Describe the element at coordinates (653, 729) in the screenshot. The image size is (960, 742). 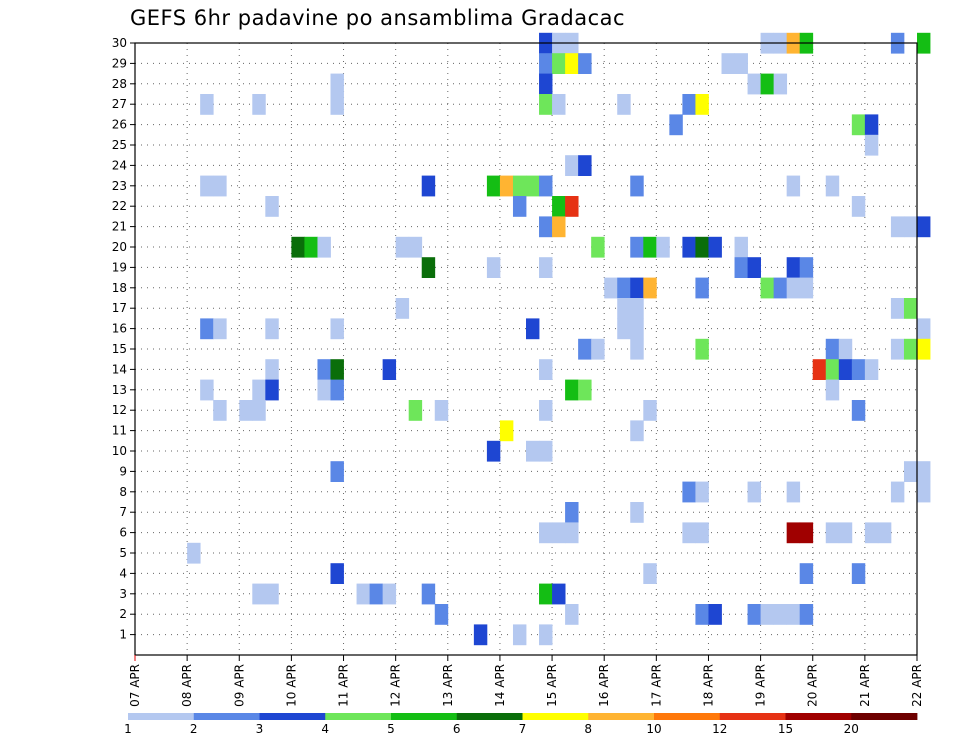
I see `legend-label: 10` at that location.